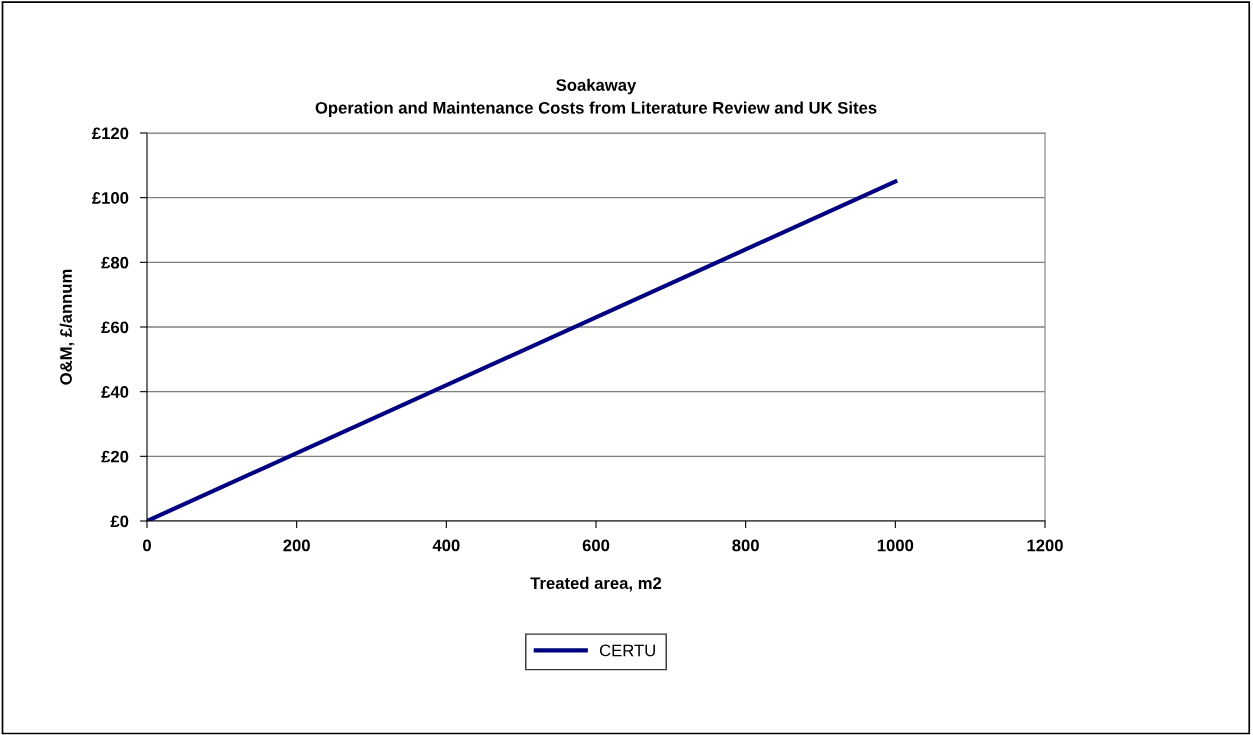 The width and height of the screenshot is (1253, 735). What do you see at coordinates (115, 327) in the screenshot?
I see `y-tick-label: £60` at bounding box center [115, 327].